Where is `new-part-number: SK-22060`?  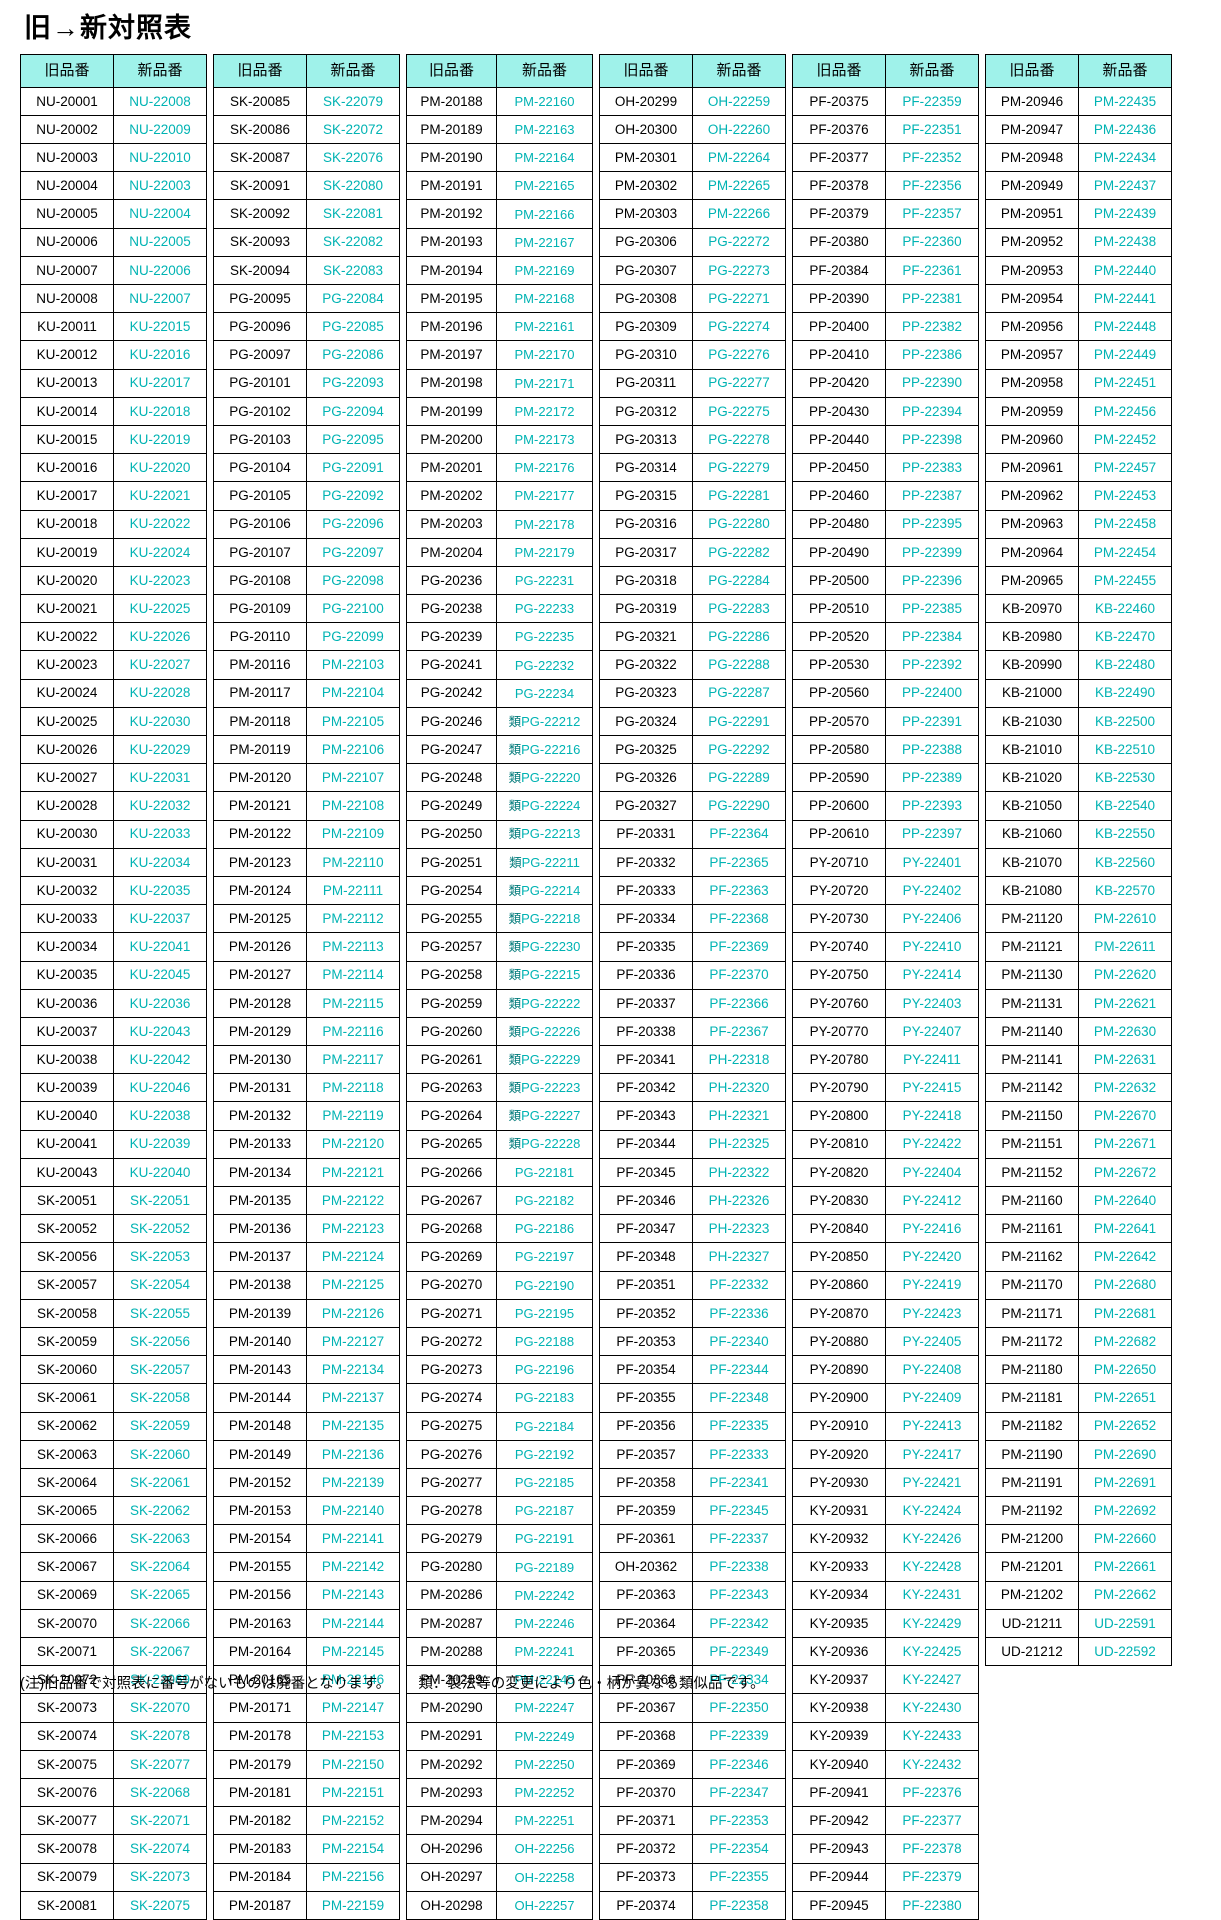
new-part-number: SK-22060 is located at coordinates (160, 1454).